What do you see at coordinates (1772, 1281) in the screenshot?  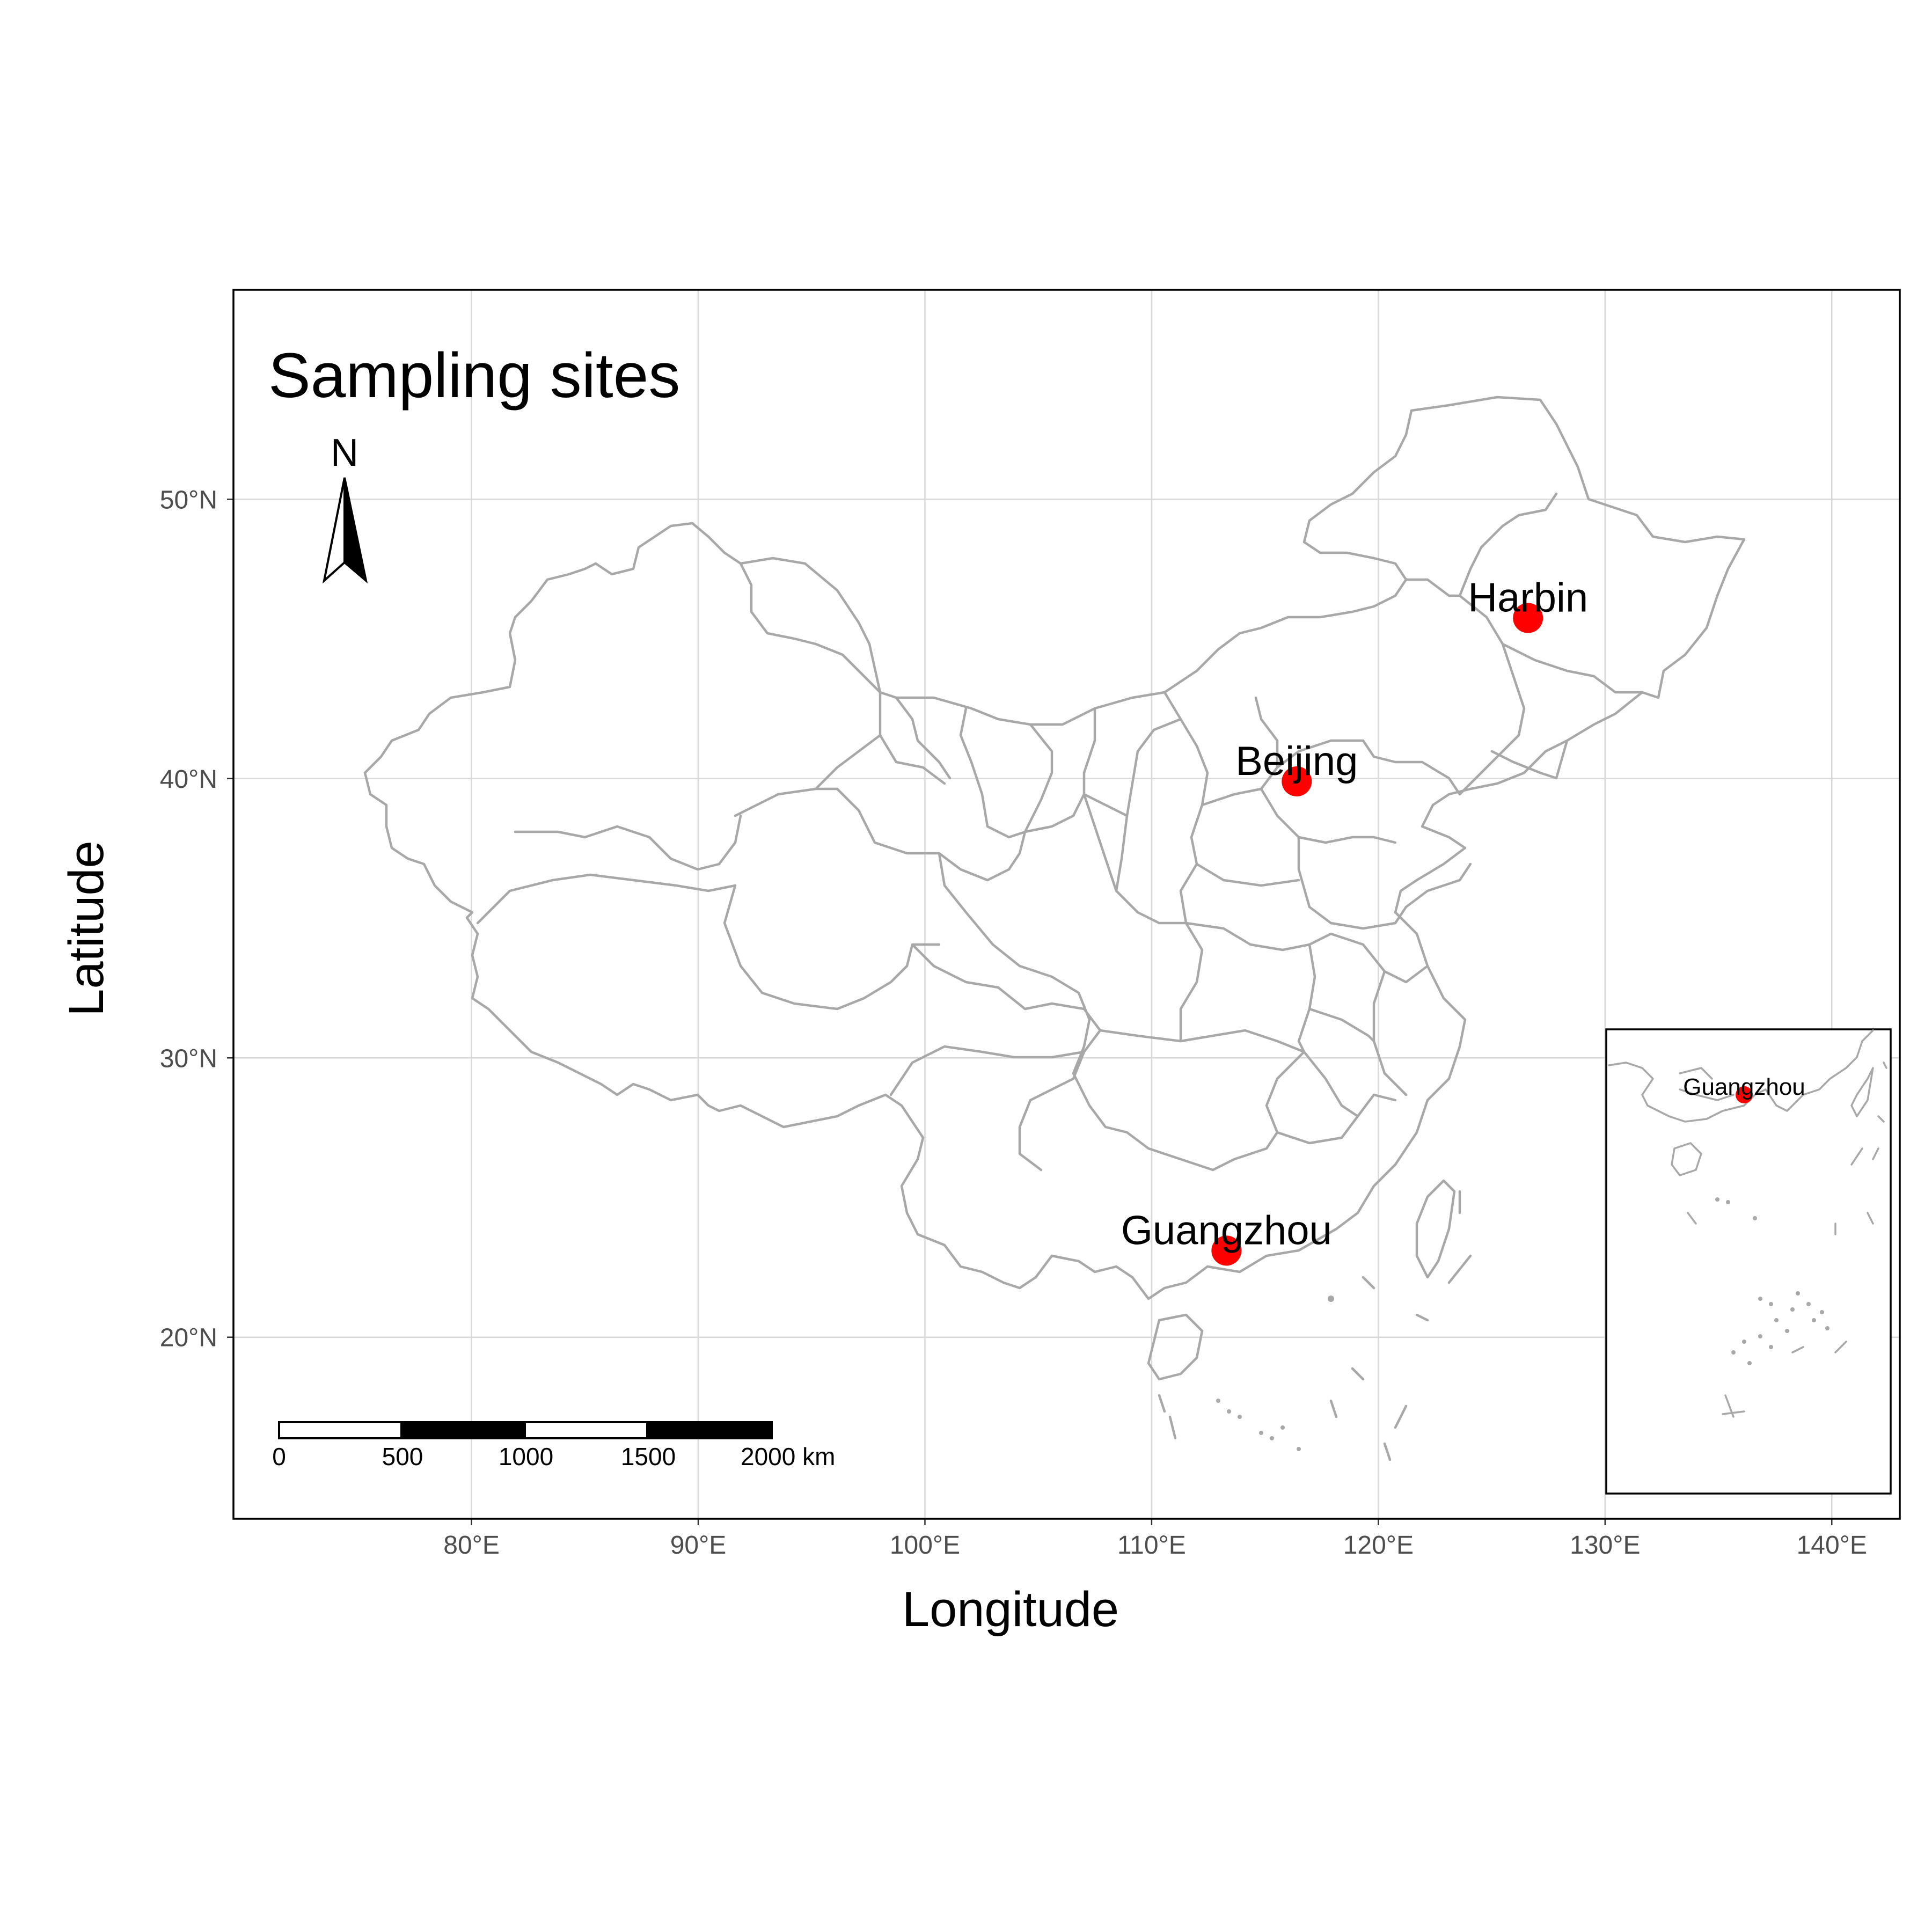 I see `inset-islands` at bounding box center [1772, 1281].